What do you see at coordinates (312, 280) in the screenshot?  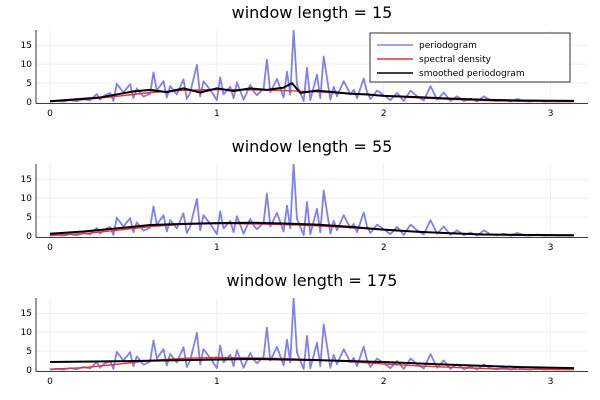 I see `panel-3-title: window length = 175` at bounding box center [312, 280].